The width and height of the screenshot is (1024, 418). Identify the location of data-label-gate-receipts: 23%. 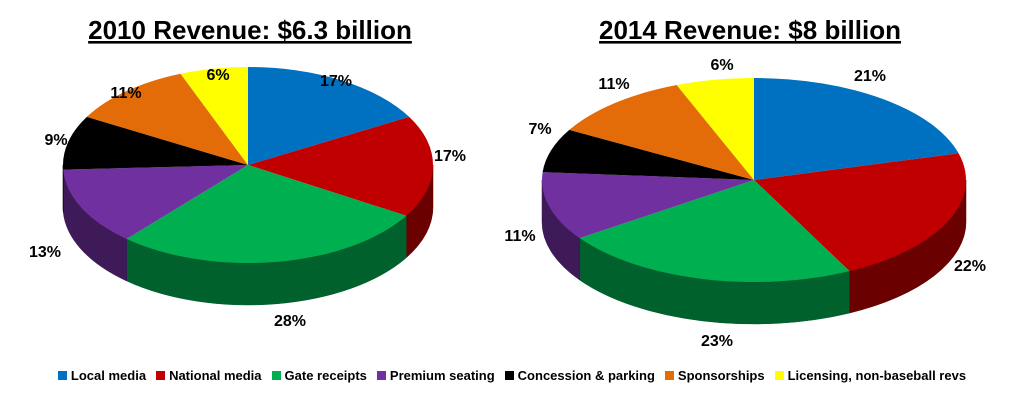
(717, 341).